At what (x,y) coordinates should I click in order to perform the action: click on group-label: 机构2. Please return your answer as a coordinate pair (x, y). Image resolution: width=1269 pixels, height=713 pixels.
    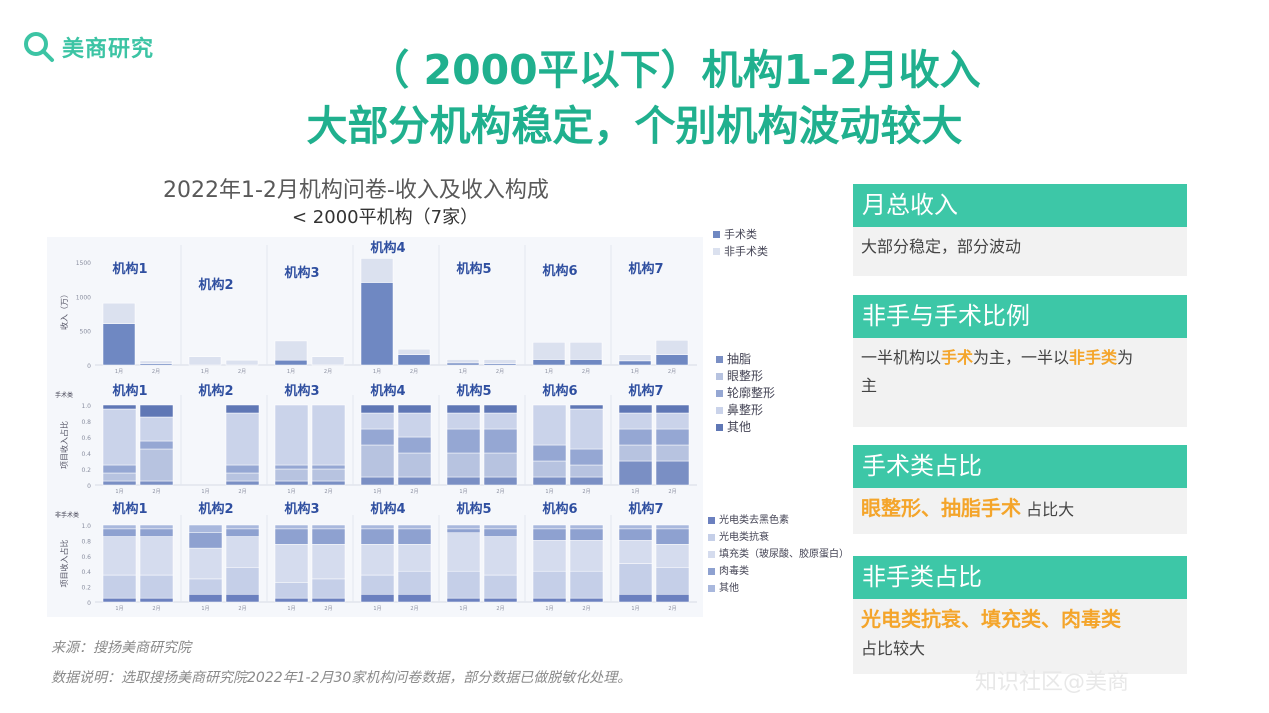
    Looking at the image, I should click on (215, 391).